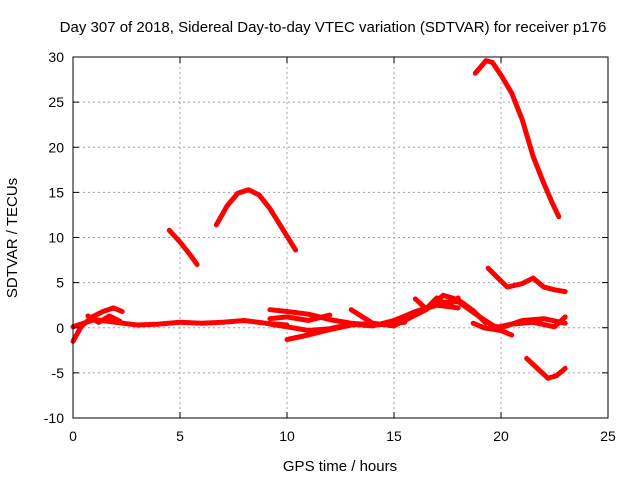  Describe the element at coordinates (287, 436) in the screenshot. I see `x-tick-label: 10` at that location.